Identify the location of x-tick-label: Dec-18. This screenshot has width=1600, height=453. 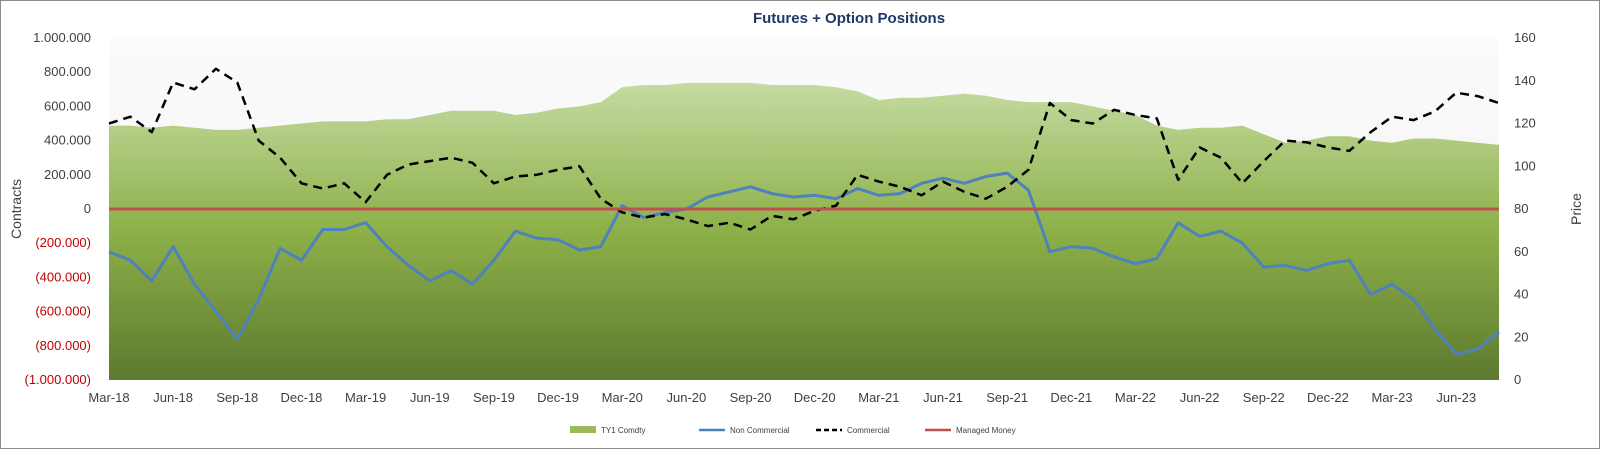
(302, 397).